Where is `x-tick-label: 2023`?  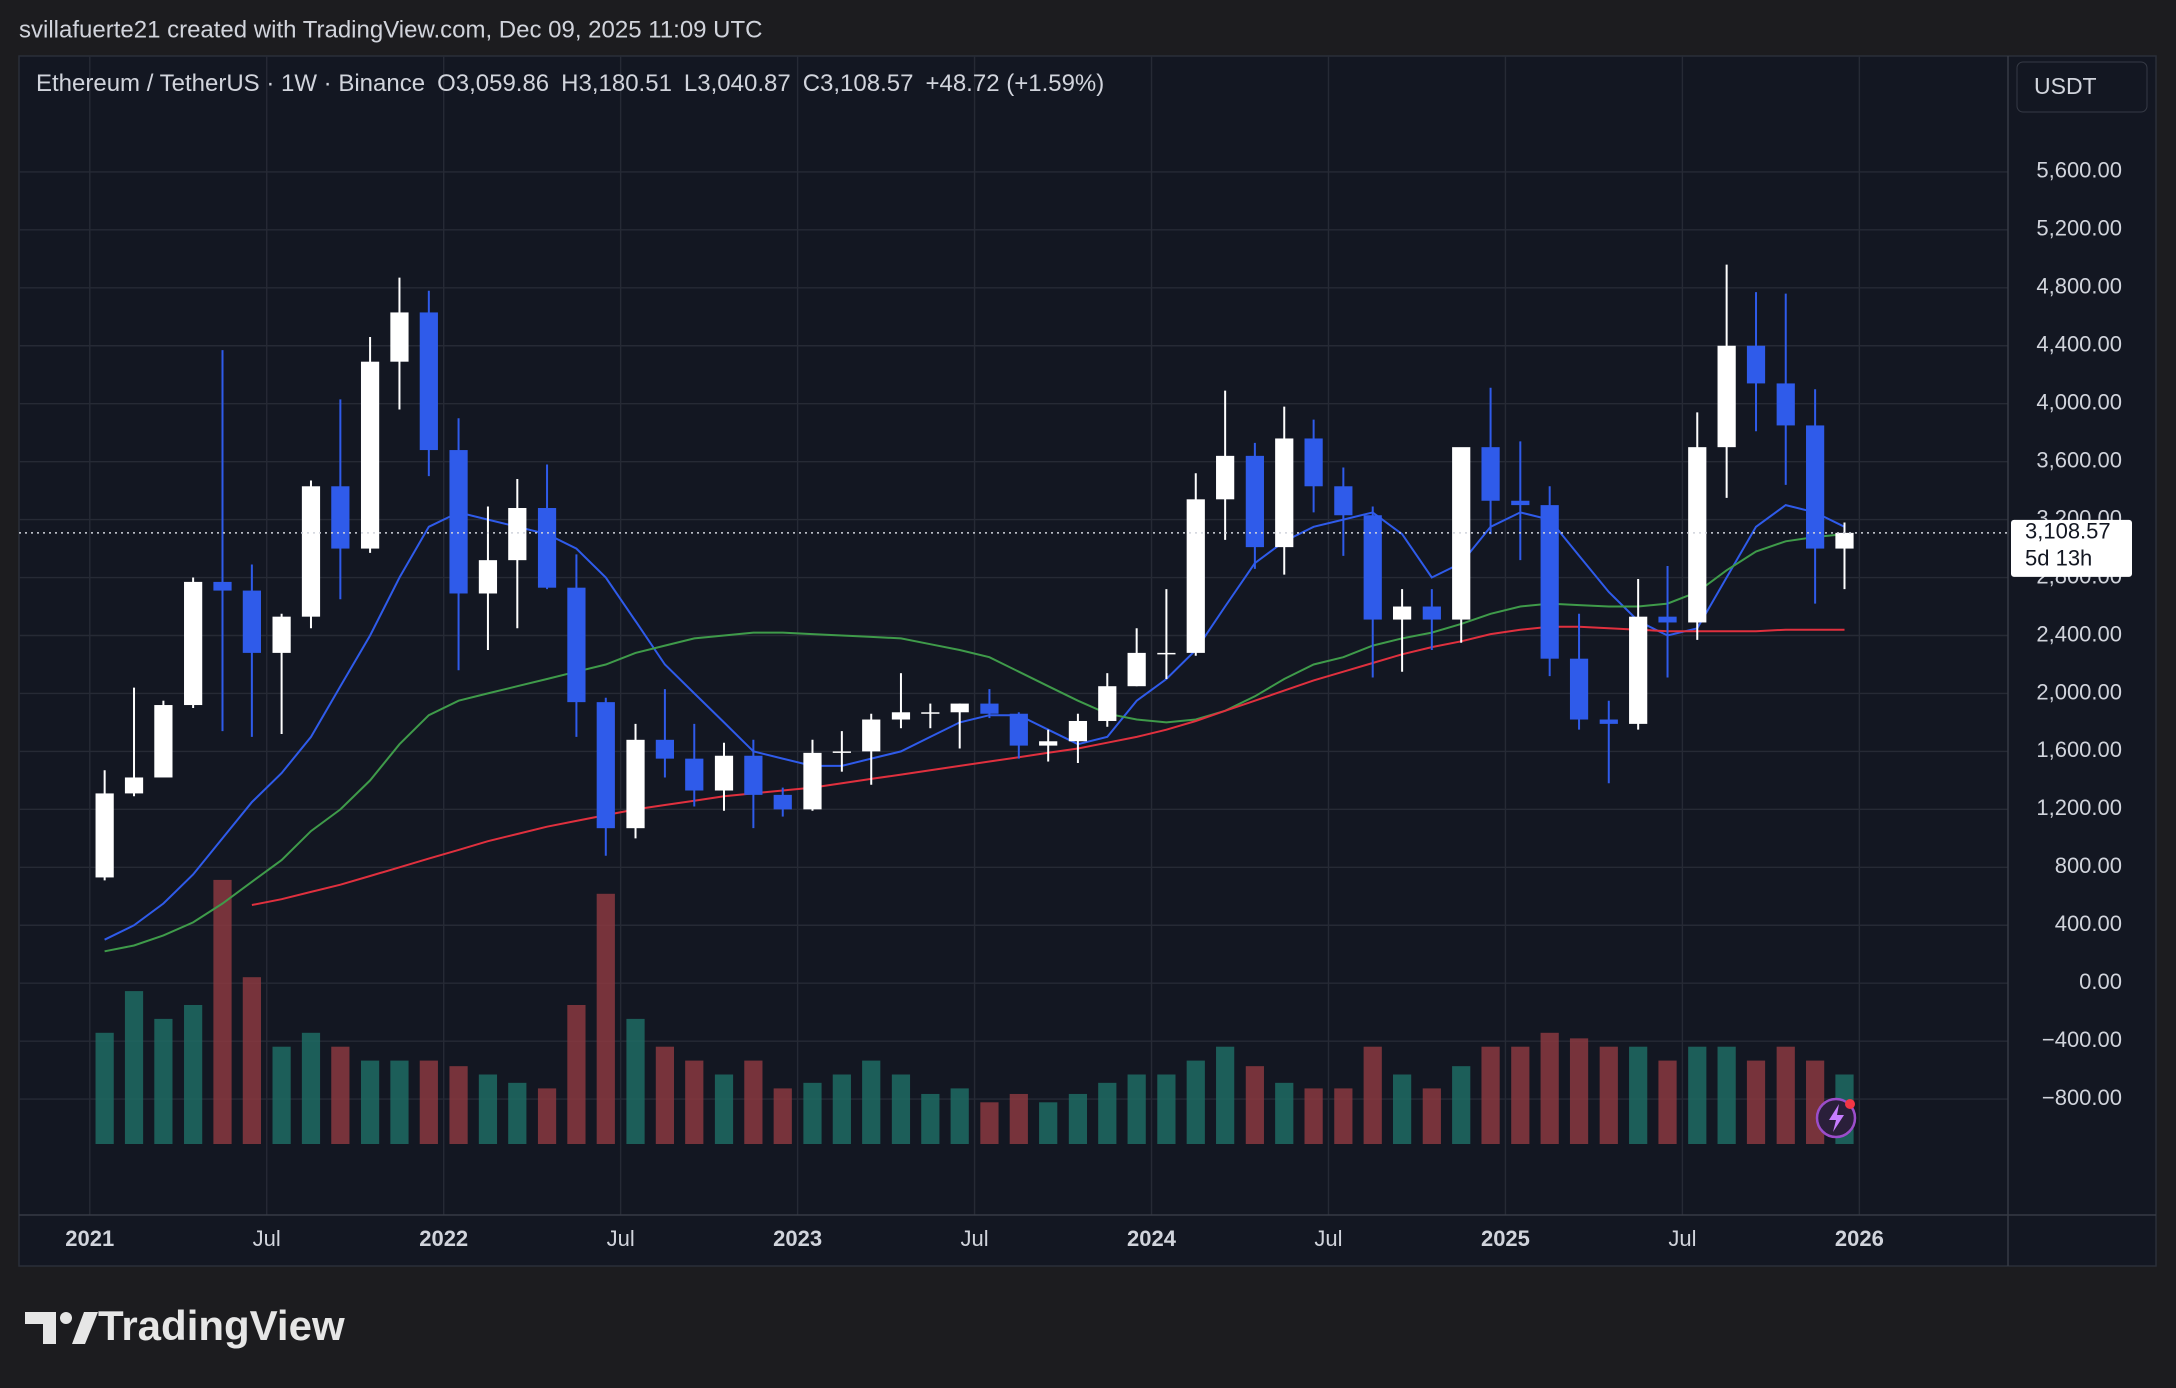 x-tick-label: 2023 is located at coordinates (797, 1238).